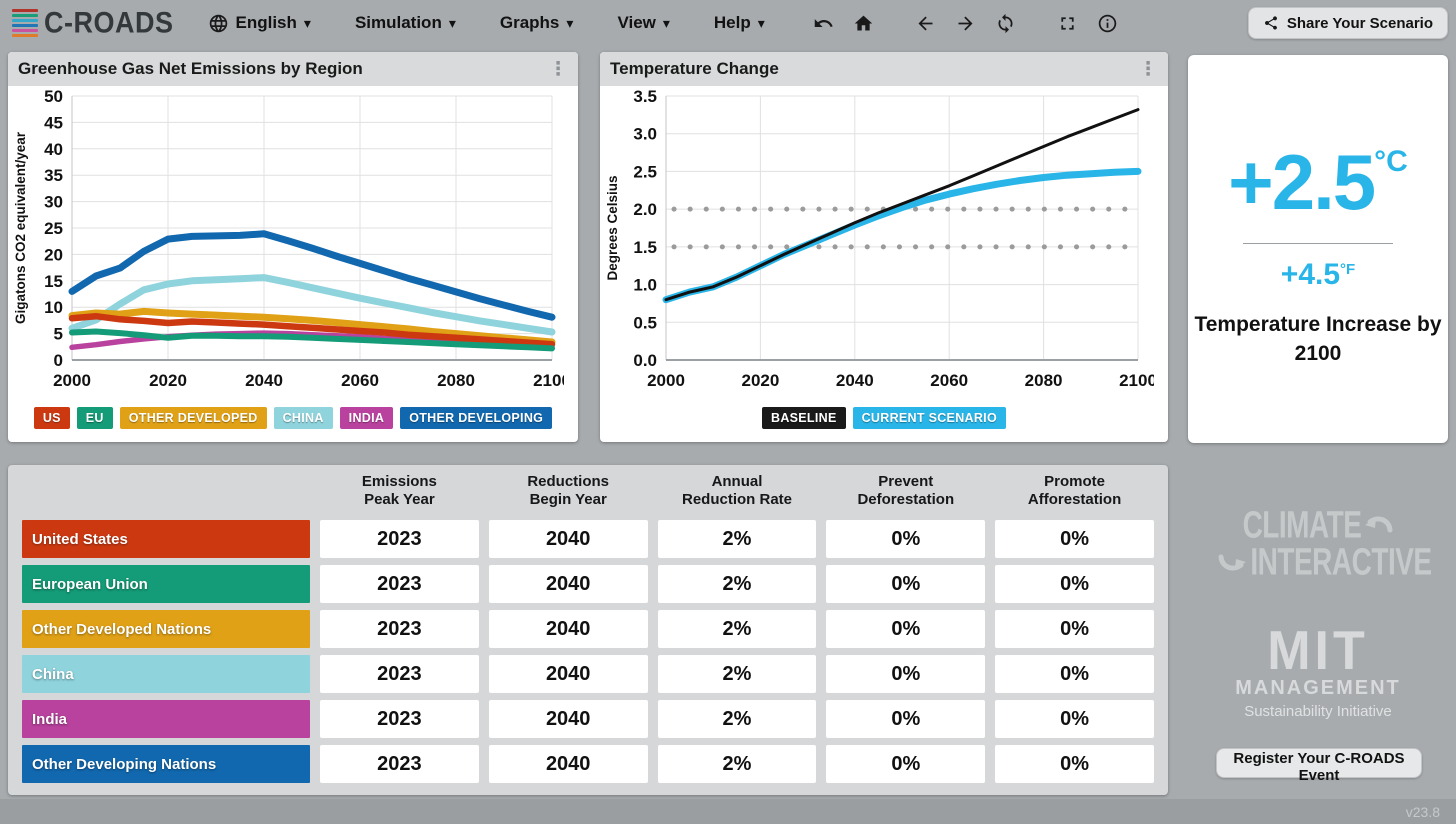 Image resolution: width=1456 pixels, height=824 pixels. Describe the element at coordinates (1318, 182) in the screenshot. I see `temperature-celsius: +2.5°C` at that location.